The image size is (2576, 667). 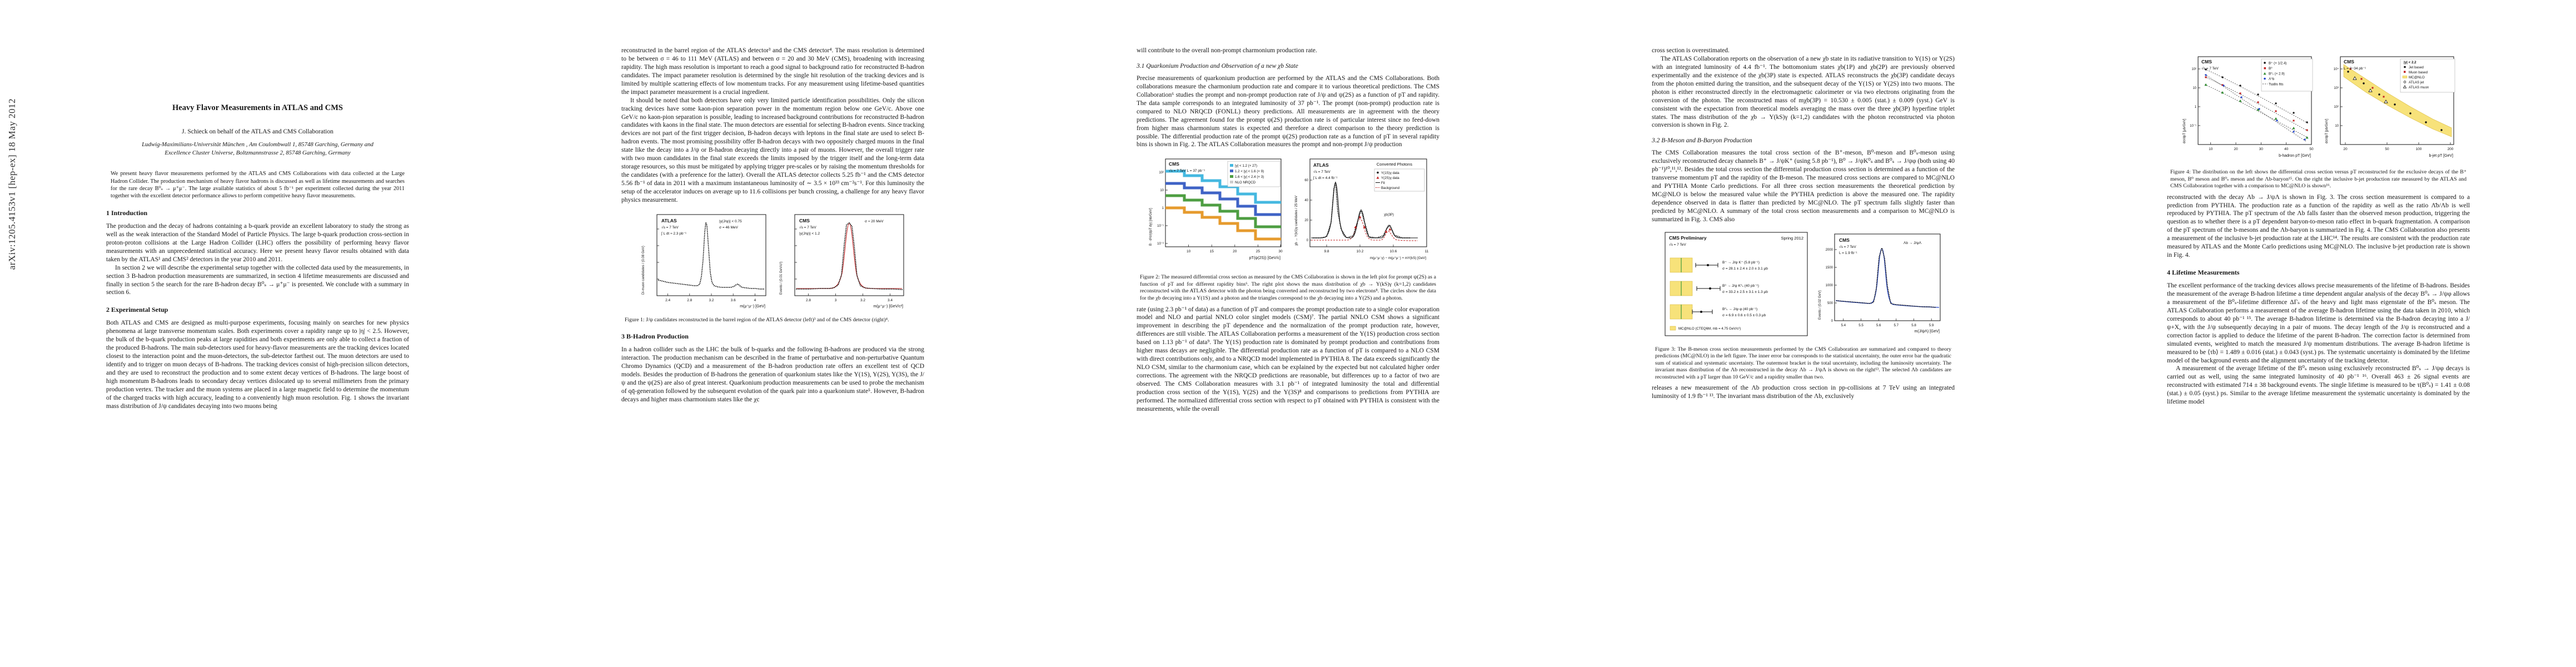 I want to click on y-axis-label: dσ/dpT [pb/GeV], so click(x=2327, y=130).